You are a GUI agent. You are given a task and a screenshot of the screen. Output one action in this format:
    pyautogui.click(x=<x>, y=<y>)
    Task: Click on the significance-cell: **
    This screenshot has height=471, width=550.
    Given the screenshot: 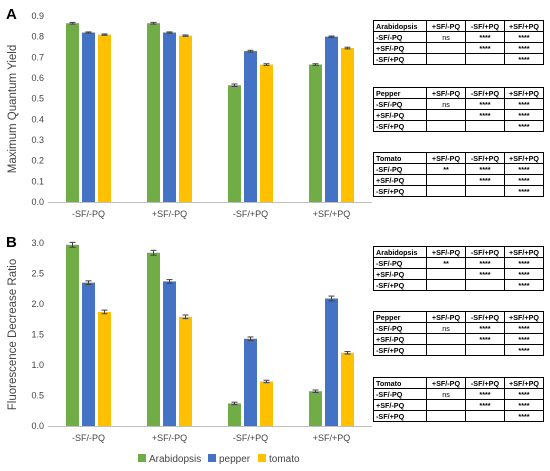 What is the action you would take?
    pyautogui.click(x=446, y=263)
    